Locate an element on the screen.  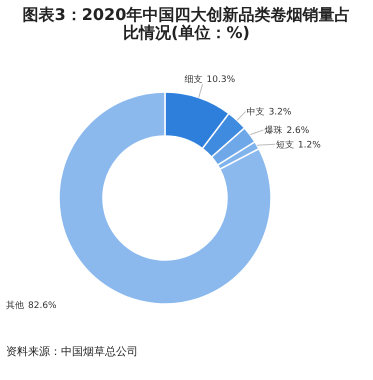
slice-label: 中支 is located at coordinates (255, 112).